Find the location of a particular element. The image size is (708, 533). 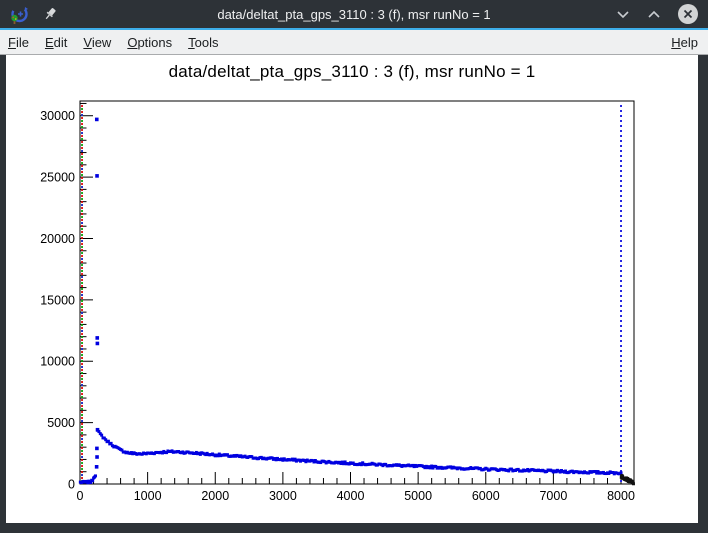

menu-tools: Tools is located at coordinates (203, 42).